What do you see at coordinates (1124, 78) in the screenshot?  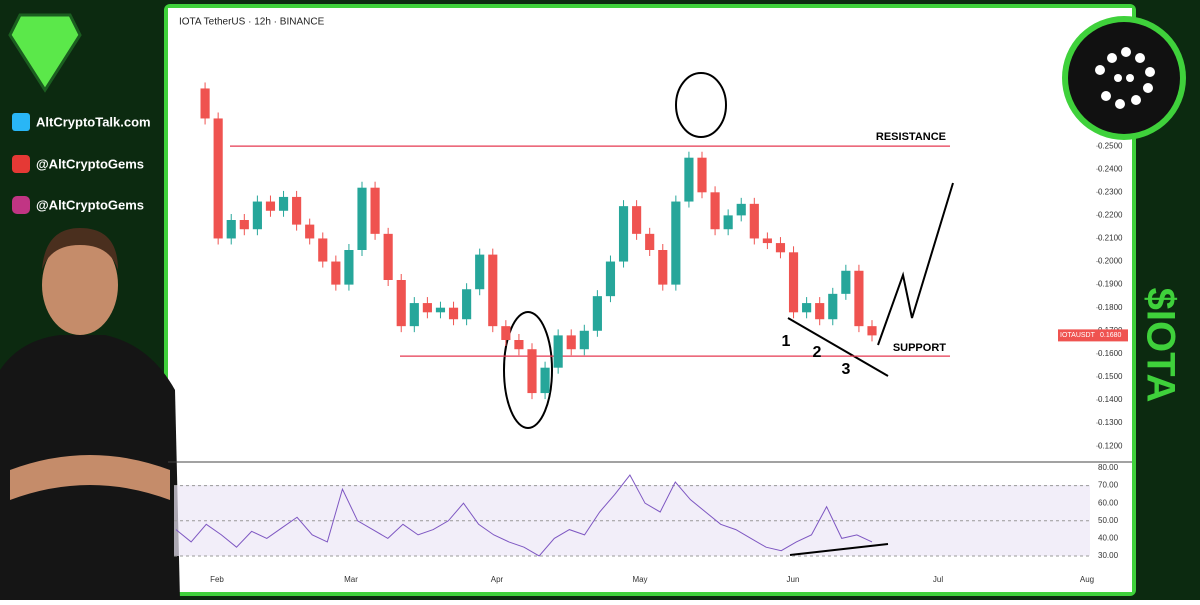 I see `coin-logo` at bounding box center [1124, 78].